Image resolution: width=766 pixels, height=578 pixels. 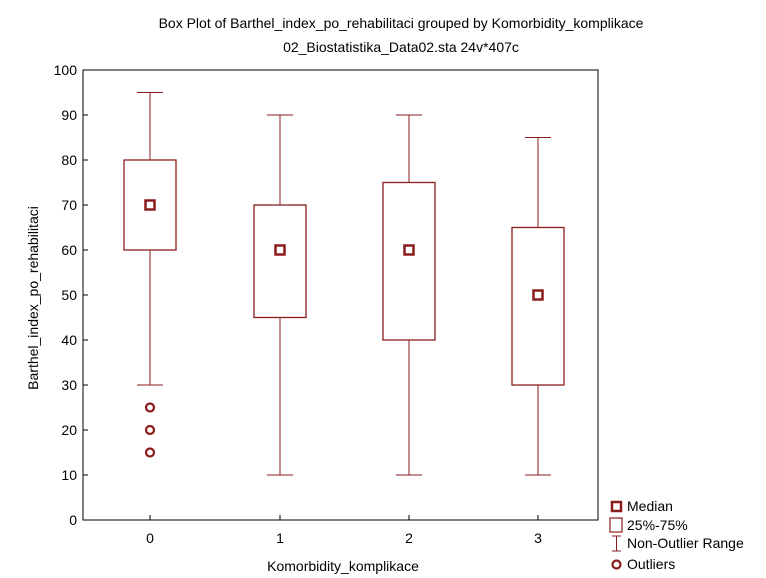 What do you see at coordinates (69, 160) in the screenshot?
I see `y-tick-label: 80` at bounding box center [69, 160].